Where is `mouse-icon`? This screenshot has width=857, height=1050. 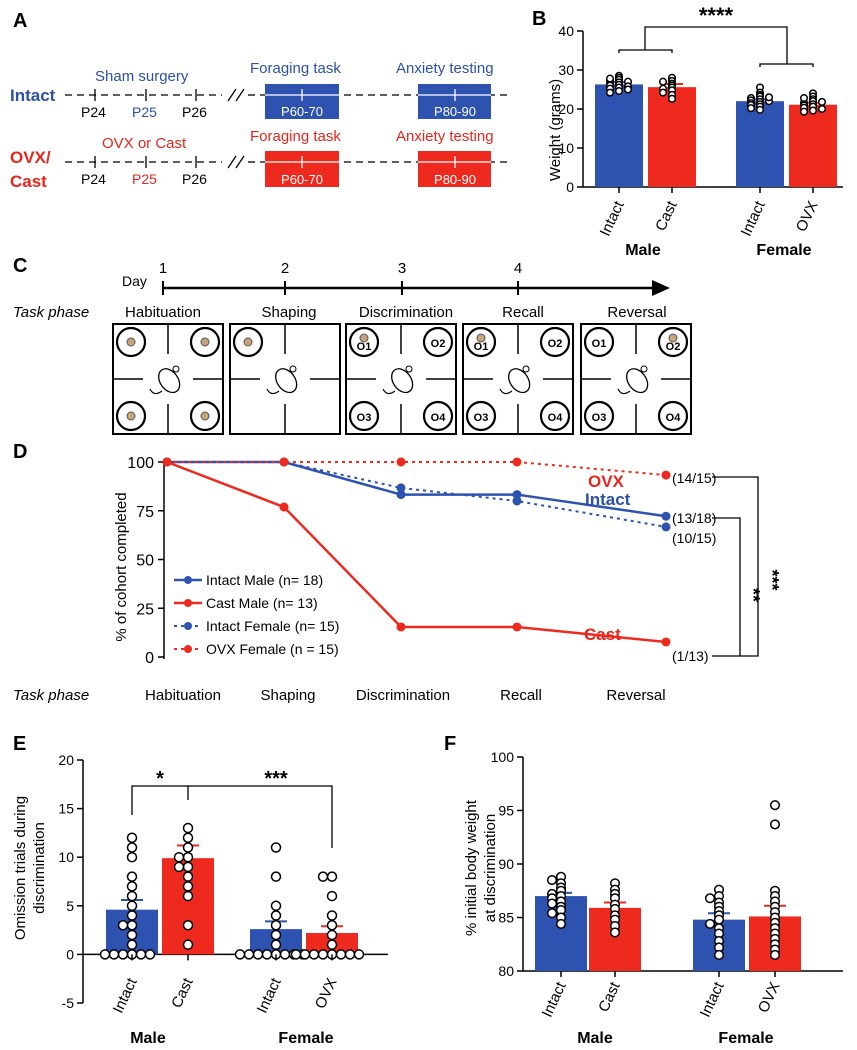 mouse-icon is located at coordinates (398, 380).